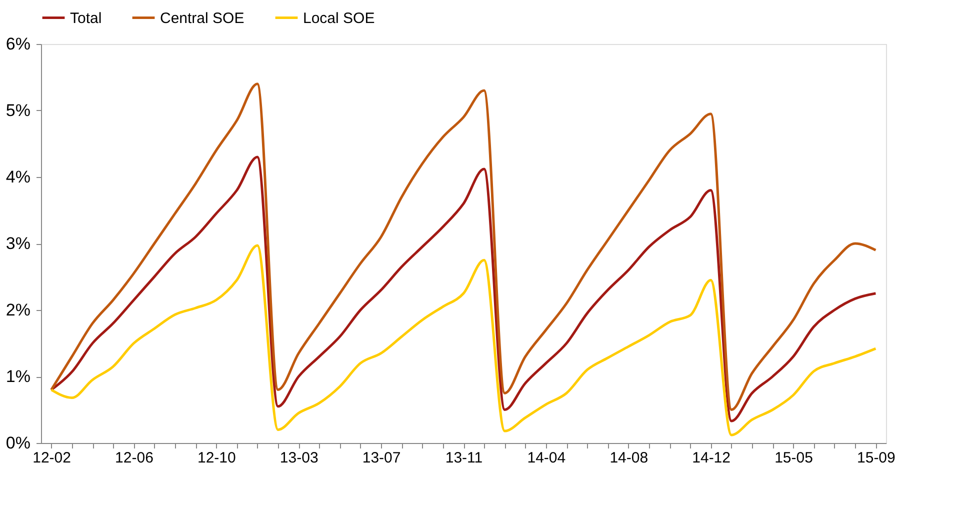 Image resolution: width=967 pixels, height=524 pixels. I want to click on x-tick-label: 15-05, so click(793, 458).